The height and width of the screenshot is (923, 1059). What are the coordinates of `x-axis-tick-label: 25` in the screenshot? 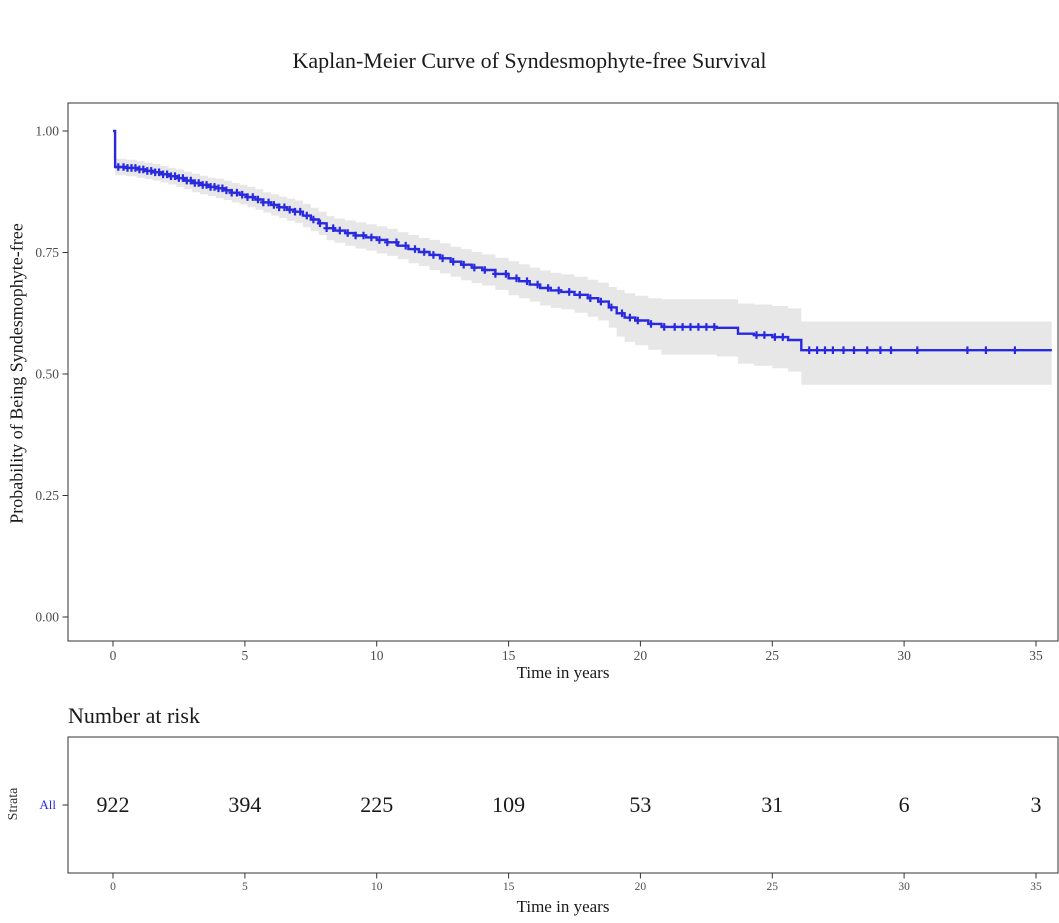 It's located at (773, 655).